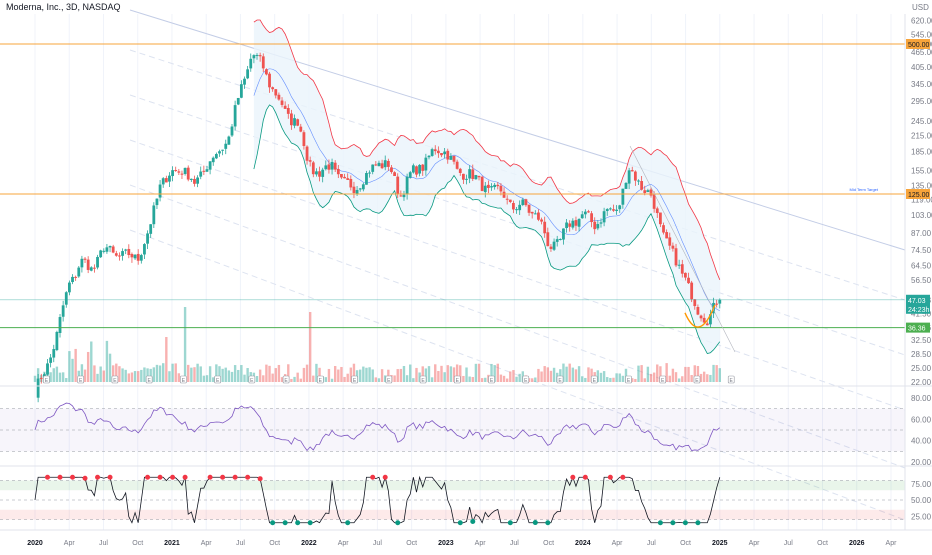  What do you see at coordinates (921, 101) in the screenshot?
I see `price-tick-label: 295.00` at bounding box center [921, 101].